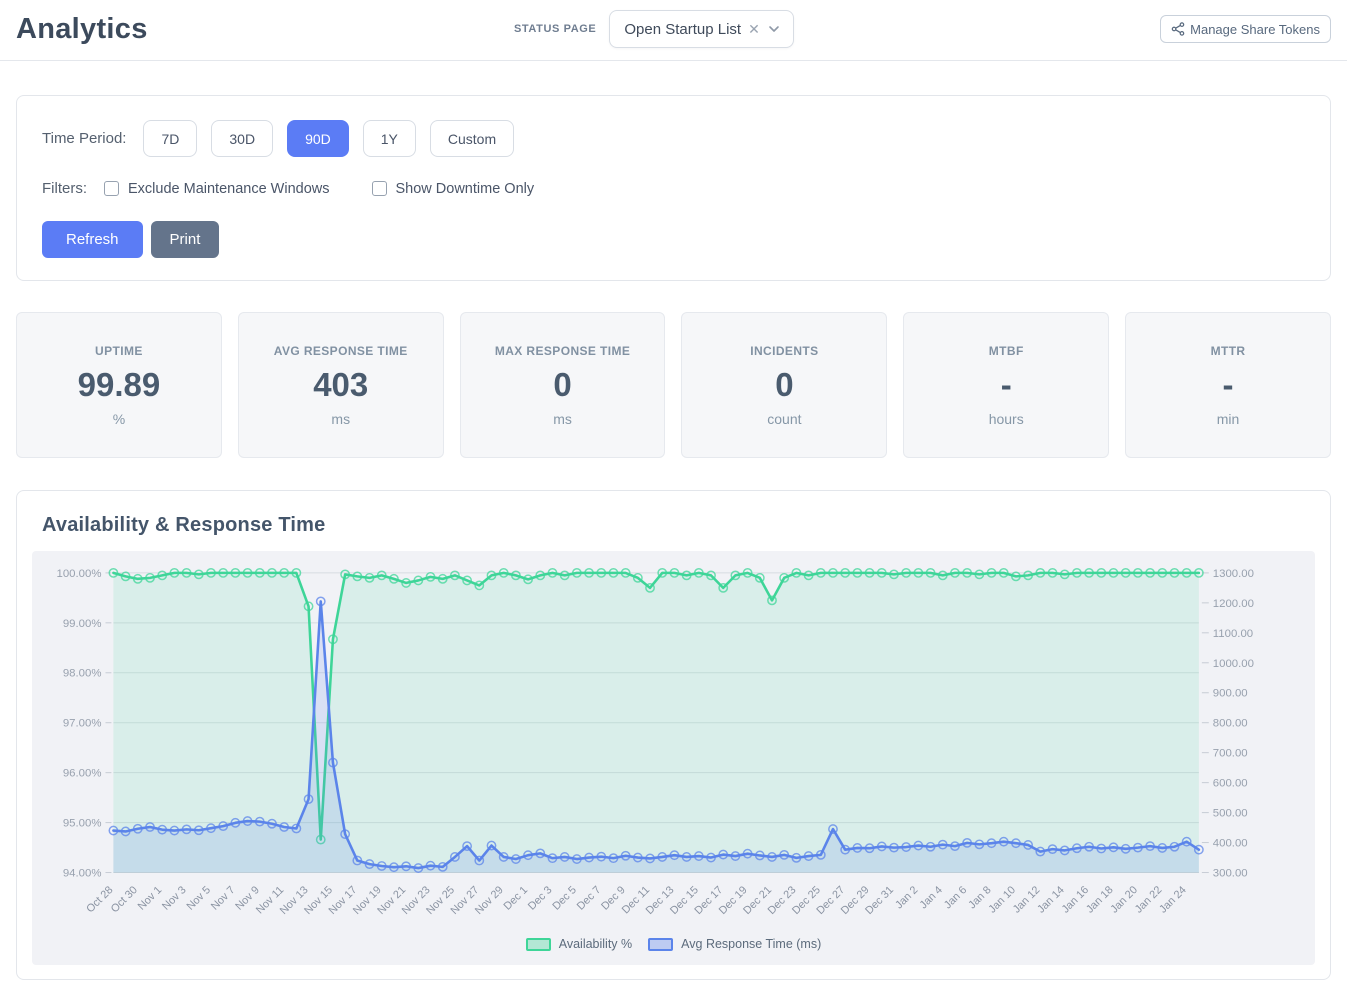 The image size is (1347, 995). Describe the element at coordinates (1006, 418) in the screenshot. I see `stat-unit: hours` at that location.